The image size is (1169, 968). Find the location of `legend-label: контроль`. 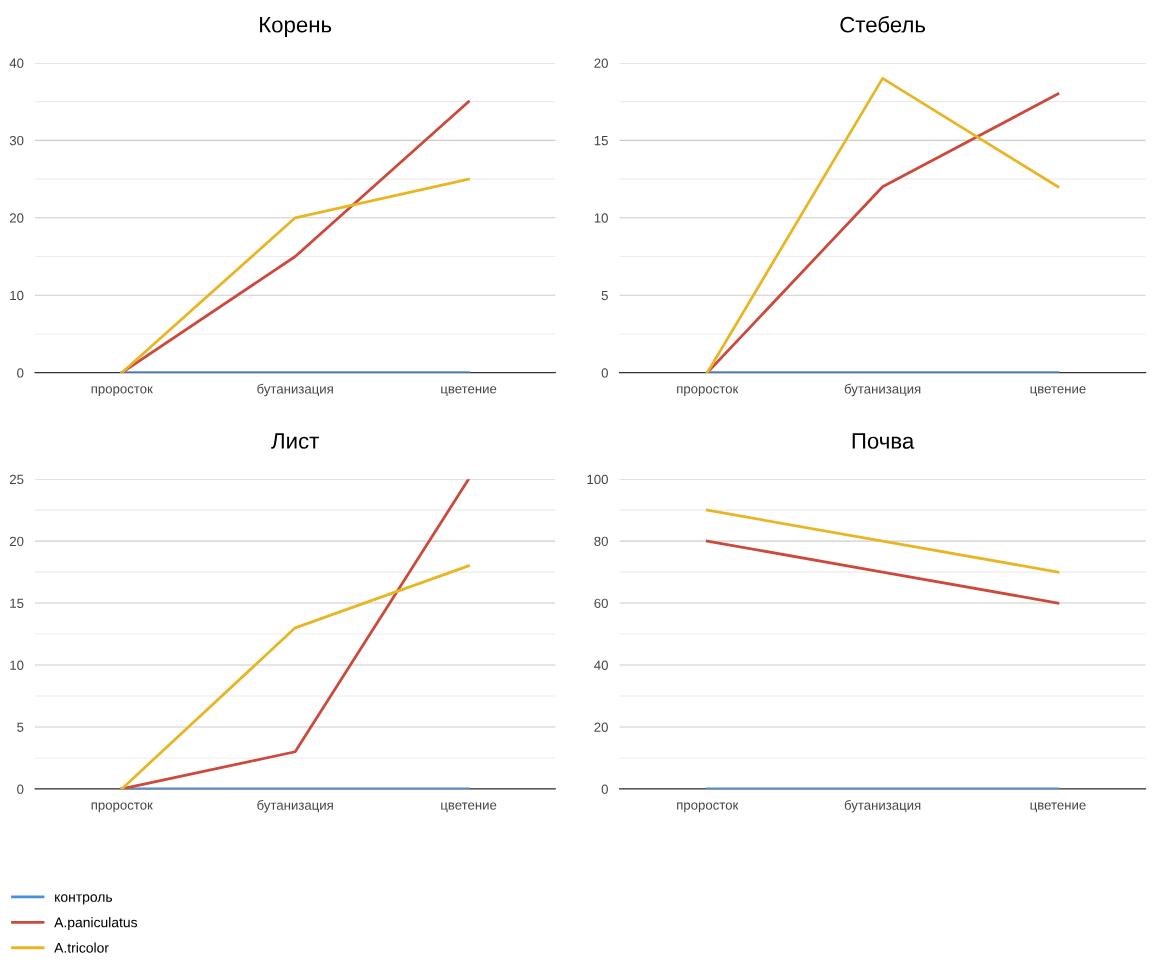

legend-label: контроль is located at coordinates (84, 899).